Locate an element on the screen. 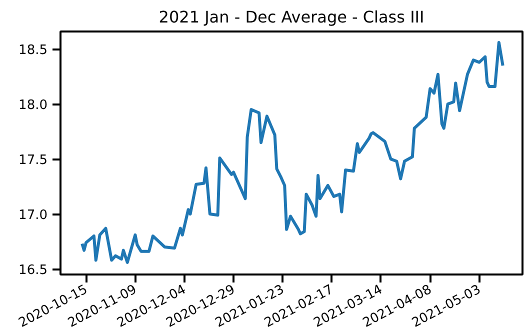  y-tick-label: 16.5 is located at coordinates (33, 270).